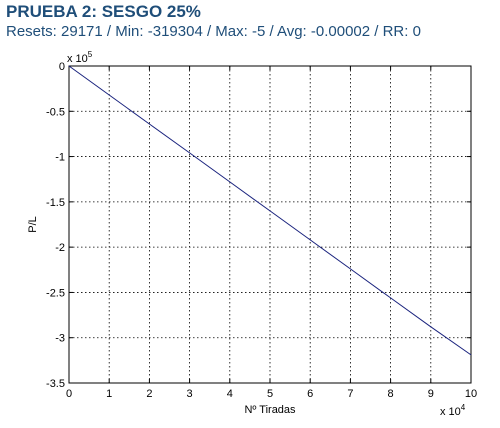 This screenshot has height=428, width=500. Describe the element at coordinates (90, 54) in the screenshot. I see `y-multiplier-exp: 5` at that location.